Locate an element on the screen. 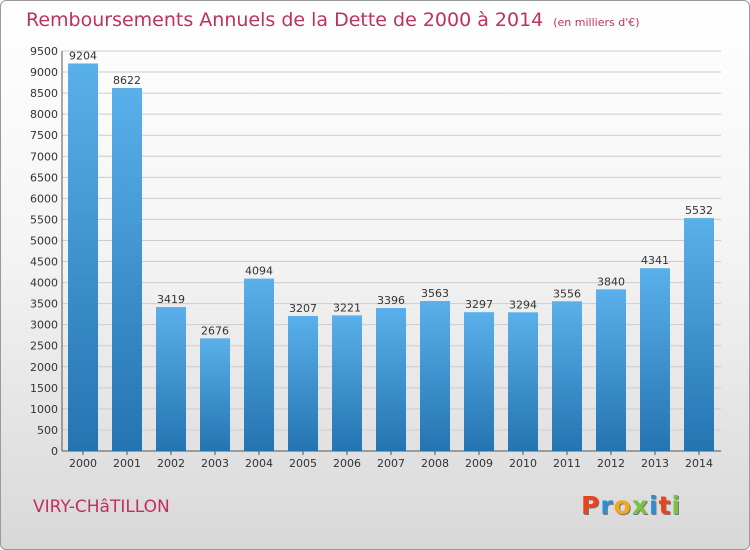 The image size is (750, 550). y-tick-label: 6000 is located at coordinates (44, 198).